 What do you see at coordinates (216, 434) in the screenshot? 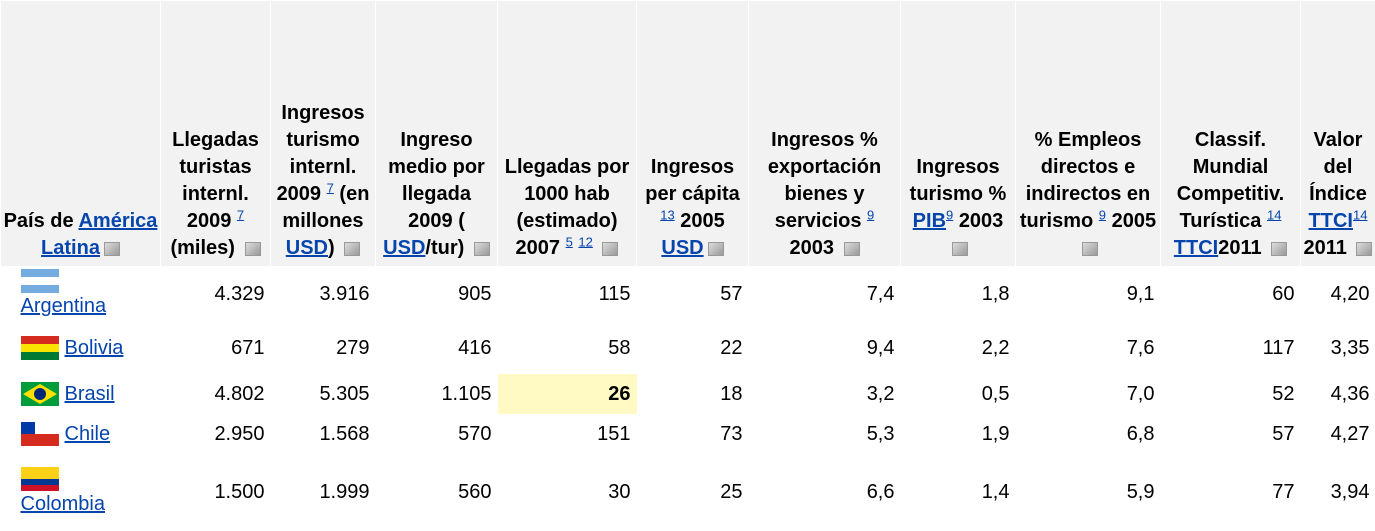
I see `value-cell: 2.950` at bounding box center [216, 434].